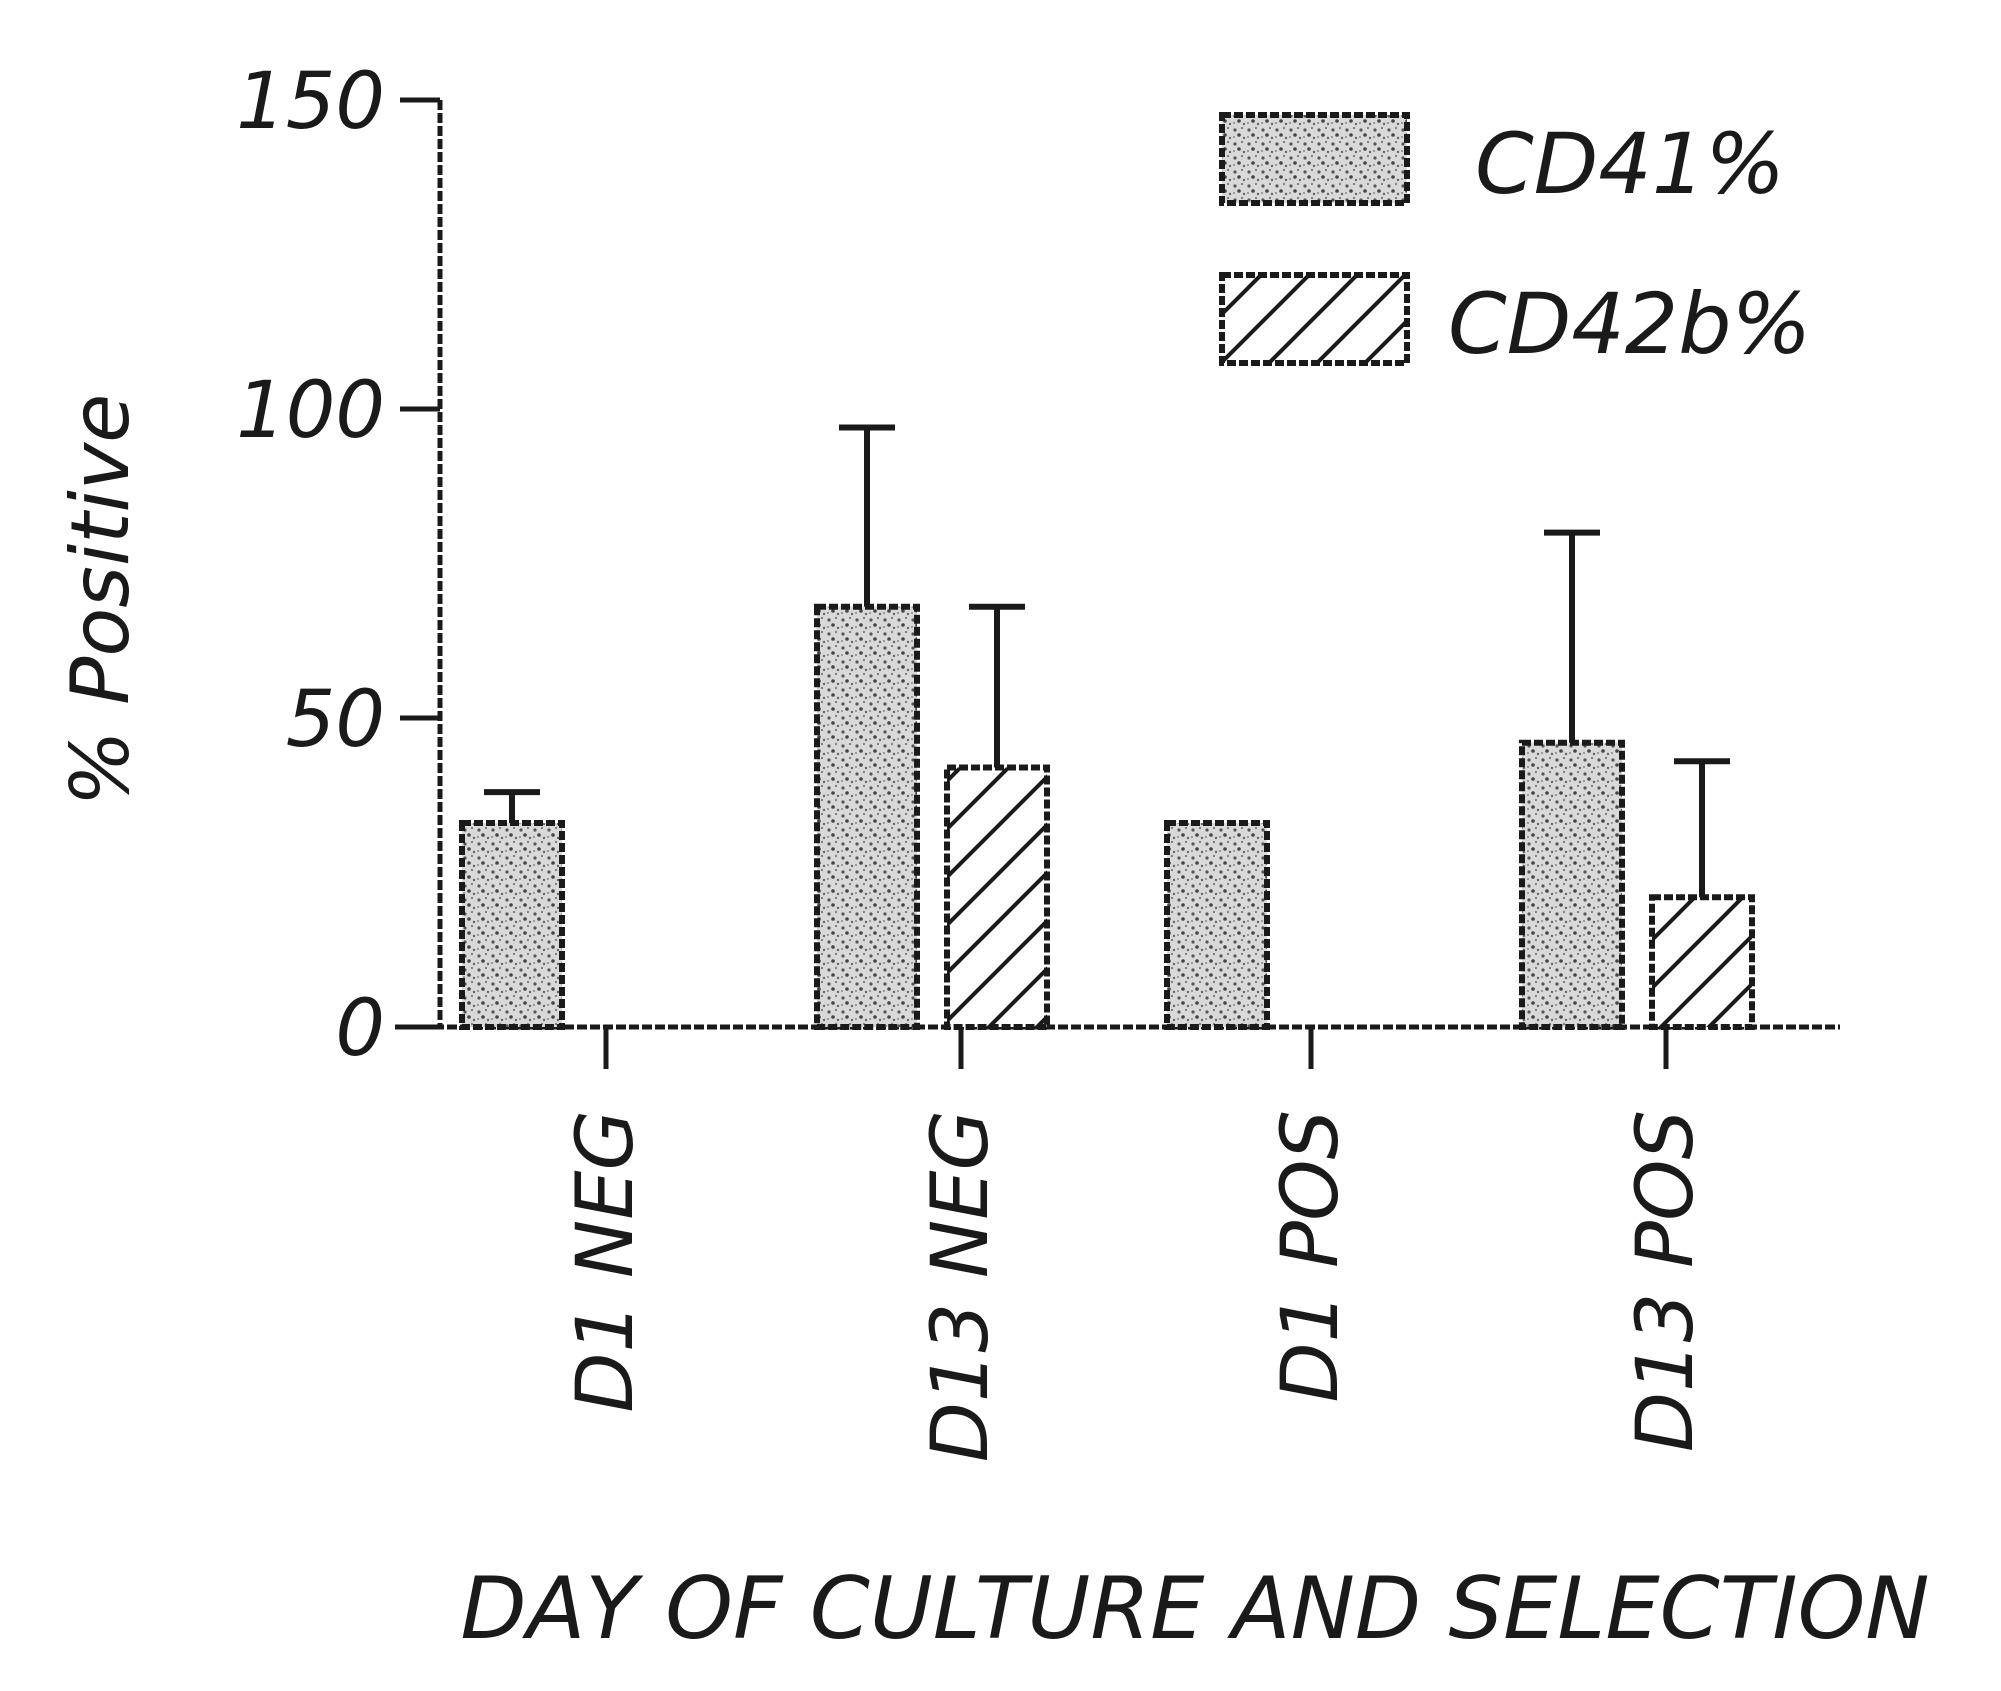 This screenshot has height=1691, width=2001. I want to click on y-tick-label-50: 50, so click(335, 720).